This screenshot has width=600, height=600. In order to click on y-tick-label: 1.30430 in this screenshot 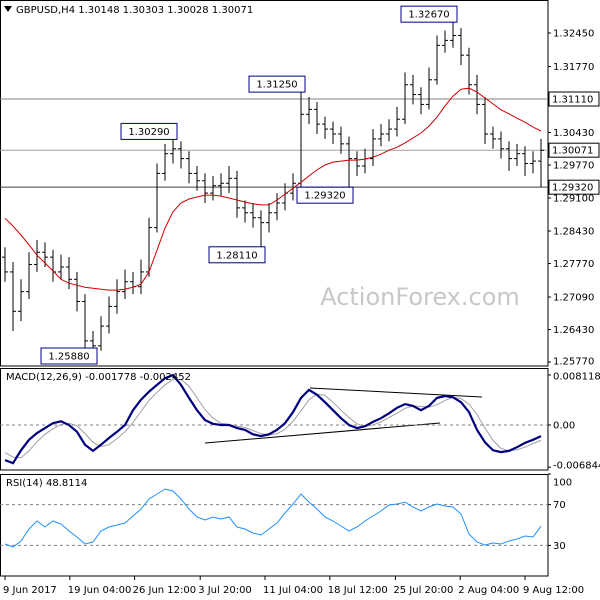, I will do `click(573, 133)`.